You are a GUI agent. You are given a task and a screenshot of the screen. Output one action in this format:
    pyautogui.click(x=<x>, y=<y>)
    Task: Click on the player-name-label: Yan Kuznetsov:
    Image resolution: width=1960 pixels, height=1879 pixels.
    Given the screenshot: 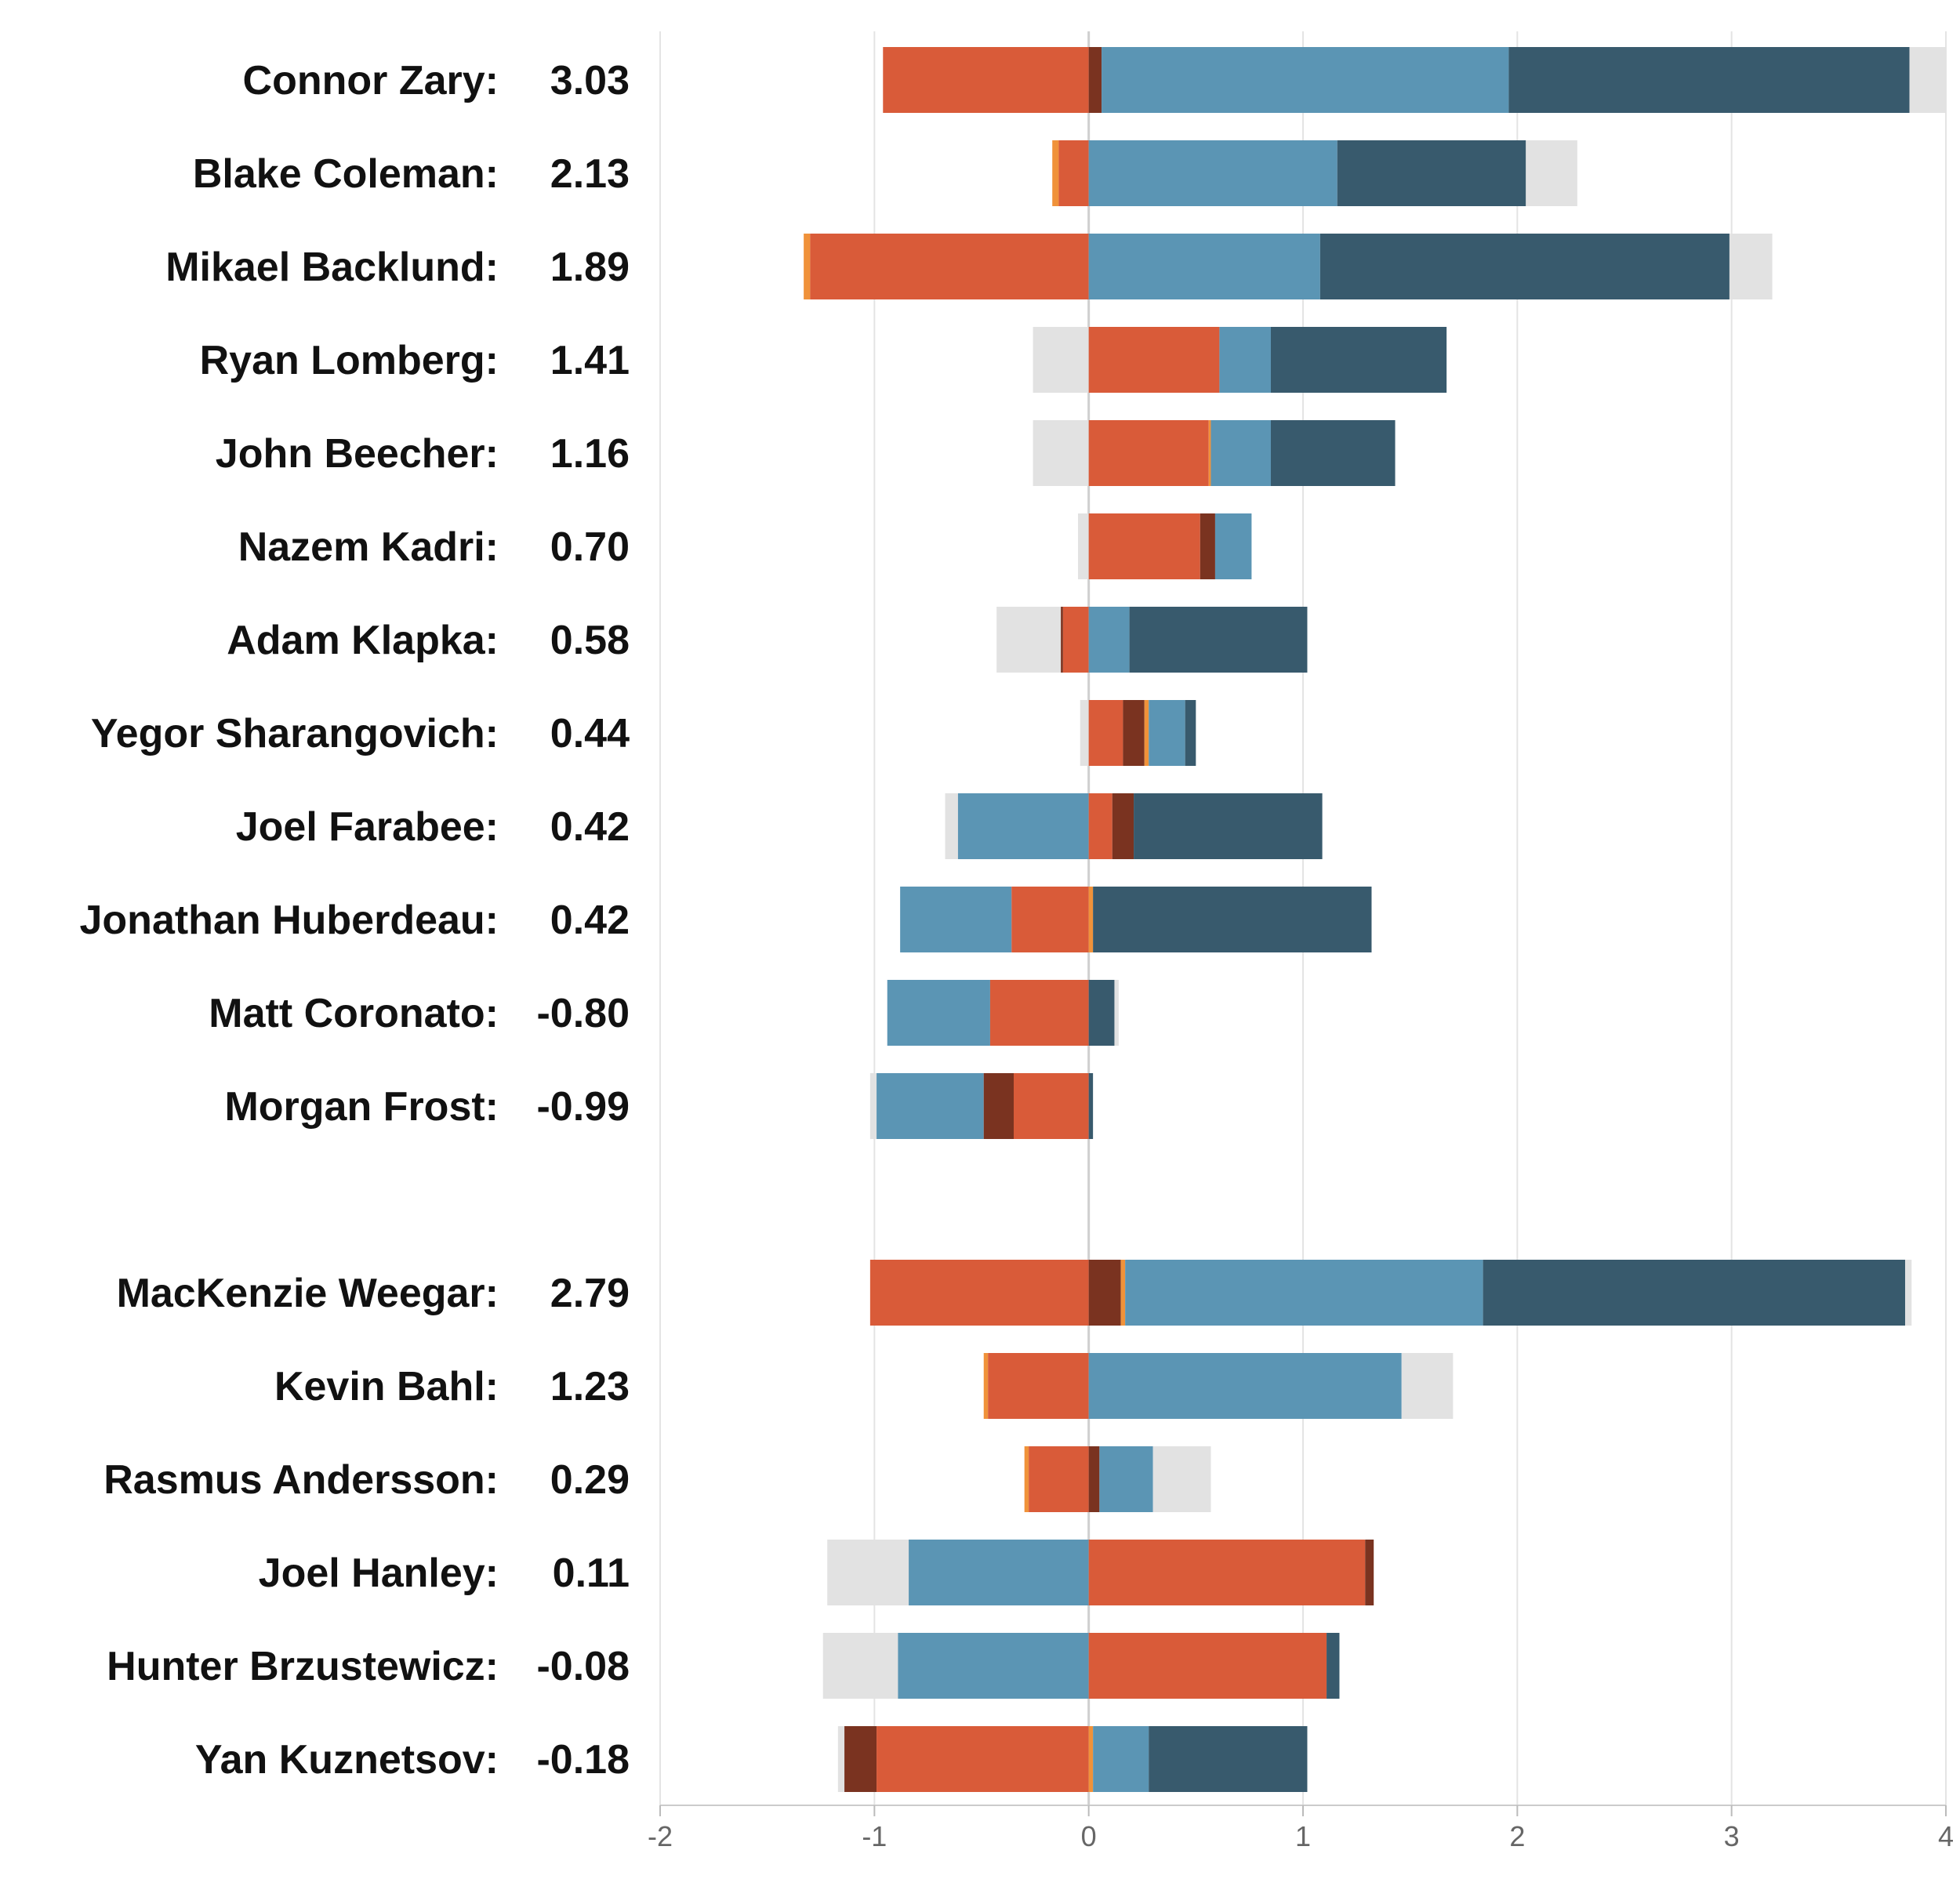 What is the action you would take?
    pyautogui.click(x=347, y=1760)
    